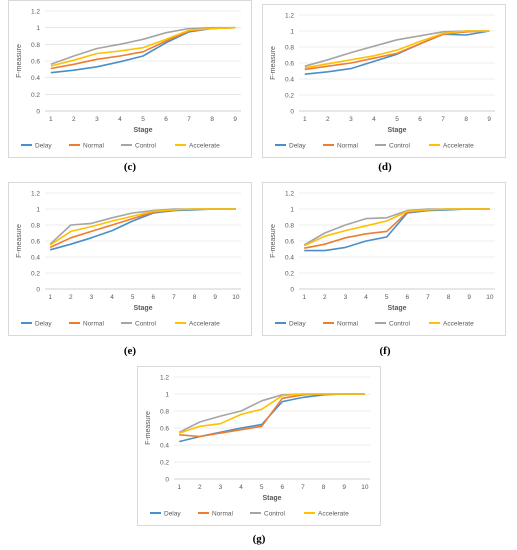 This screenshot has width=517, height=550. What do you see at coordinates (259, 539) in the screenshot?
I see `caption-g: (g)` at bounding box center [259, 539].